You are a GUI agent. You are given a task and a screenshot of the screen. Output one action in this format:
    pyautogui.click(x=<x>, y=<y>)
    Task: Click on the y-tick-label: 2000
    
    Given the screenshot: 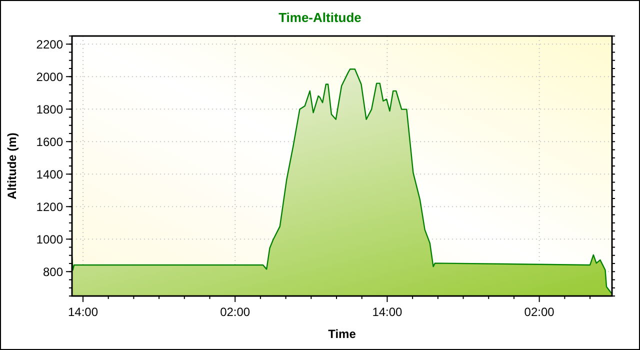 What is the action you would take?
    pyautogui.click(x=50, y=77)
    